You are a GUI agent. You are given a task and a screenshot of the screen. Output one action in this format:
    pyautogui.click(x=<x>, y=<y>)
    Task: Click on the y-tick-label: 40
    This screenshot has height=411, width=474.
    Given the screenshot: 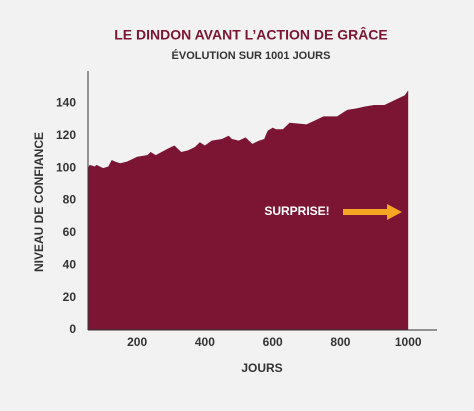 What is the action you would take?
    pyautogui.click(x=70, y=264)
    